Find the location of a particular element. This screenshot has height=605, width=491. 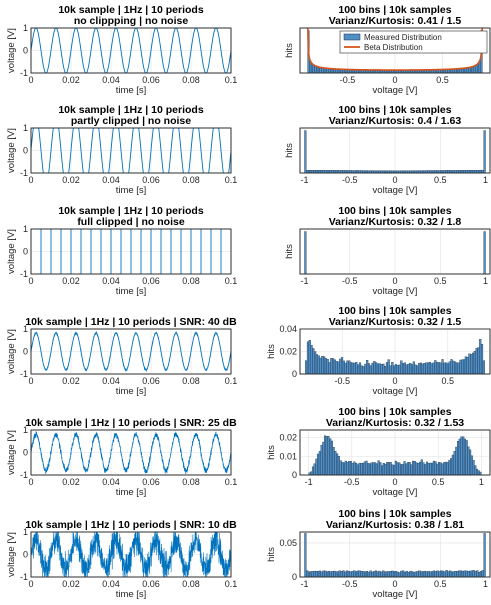

x-axis-label: voltage [V] is located at coordinates (395, 190).